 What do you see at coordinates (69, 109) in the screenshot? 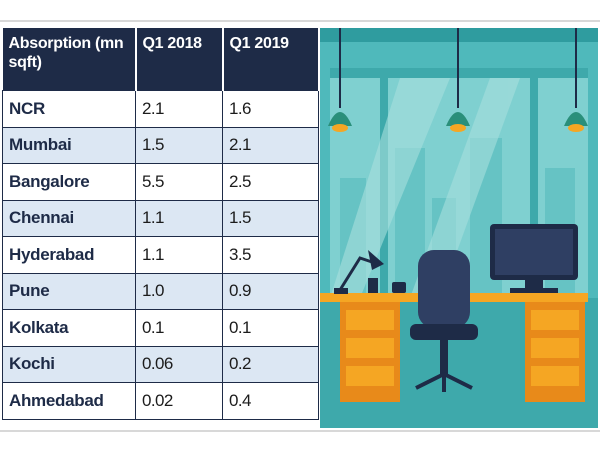
I see `city-cell: NCR` at bounding box center [69, 109].